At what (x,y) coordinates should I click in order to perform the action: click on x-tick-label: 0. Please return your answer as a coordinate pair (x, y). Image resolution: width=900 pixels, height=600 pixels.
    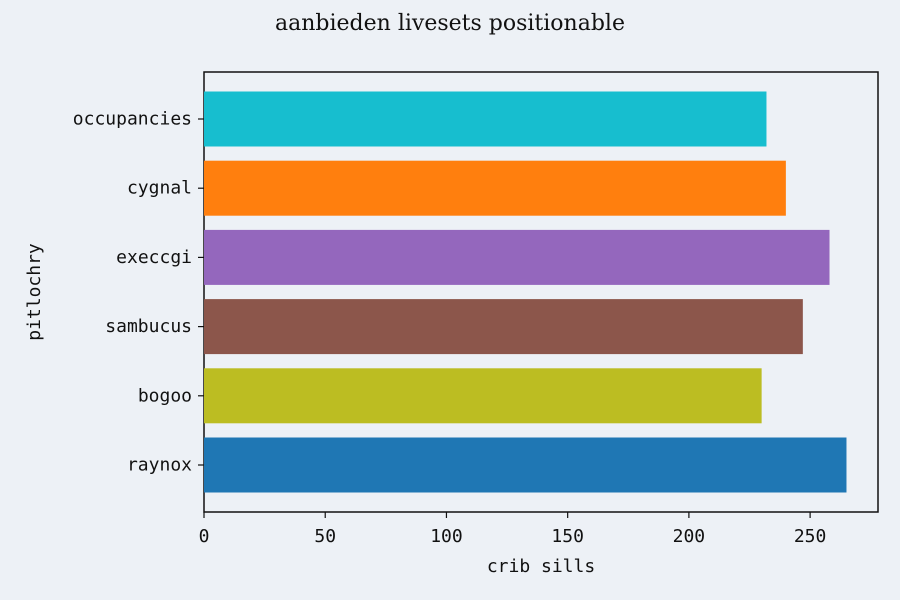
    Looking at the image, I should click on (204, 536).